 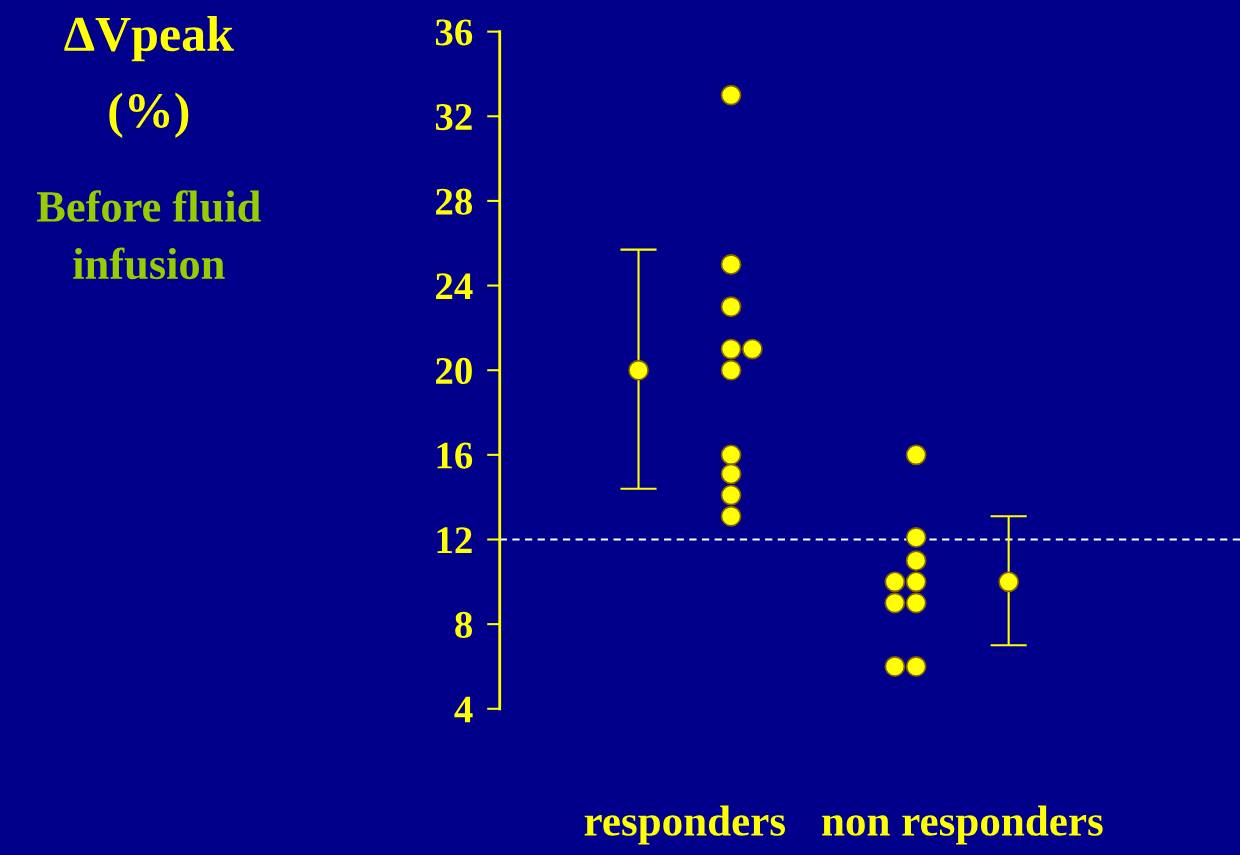 I want to click on text: responders, so click(x=685, y=825).